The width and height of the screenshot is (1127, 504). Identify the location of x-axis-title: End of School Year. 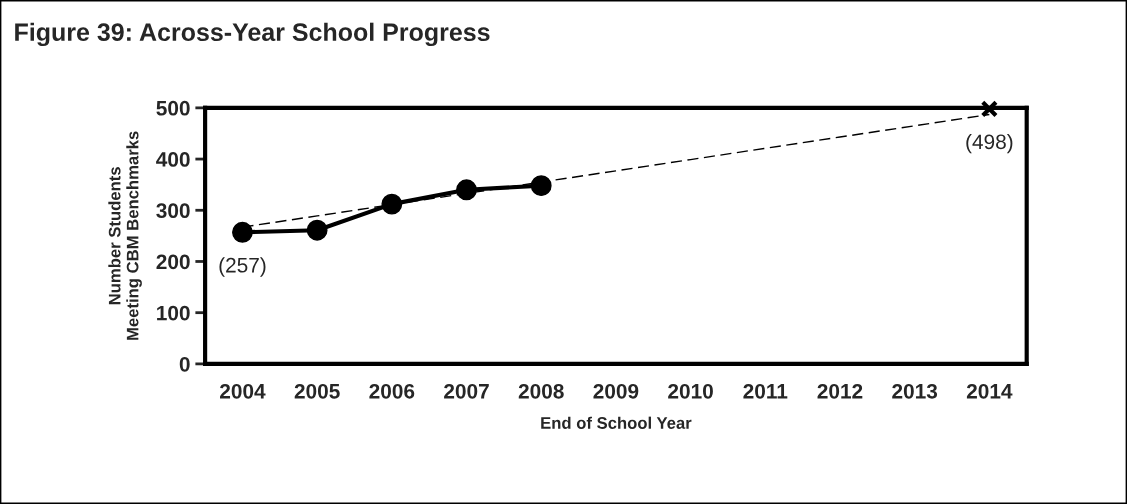
(616, 422).